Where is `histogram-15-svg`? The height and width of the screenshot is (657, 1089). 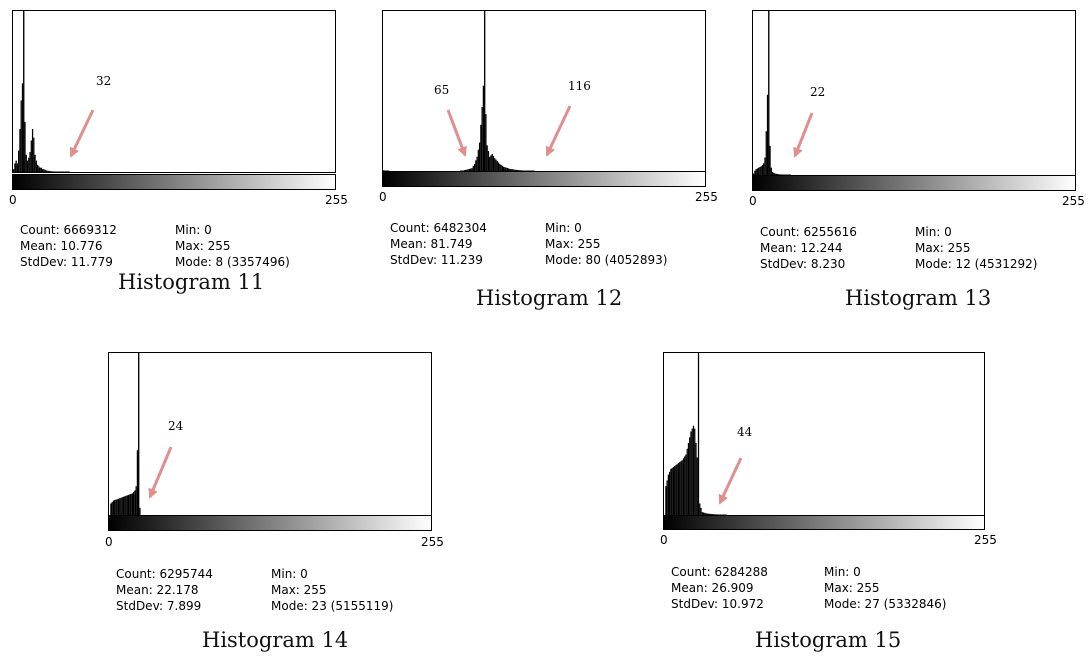
histogram-15-svg is located at coordinates (696, 434).